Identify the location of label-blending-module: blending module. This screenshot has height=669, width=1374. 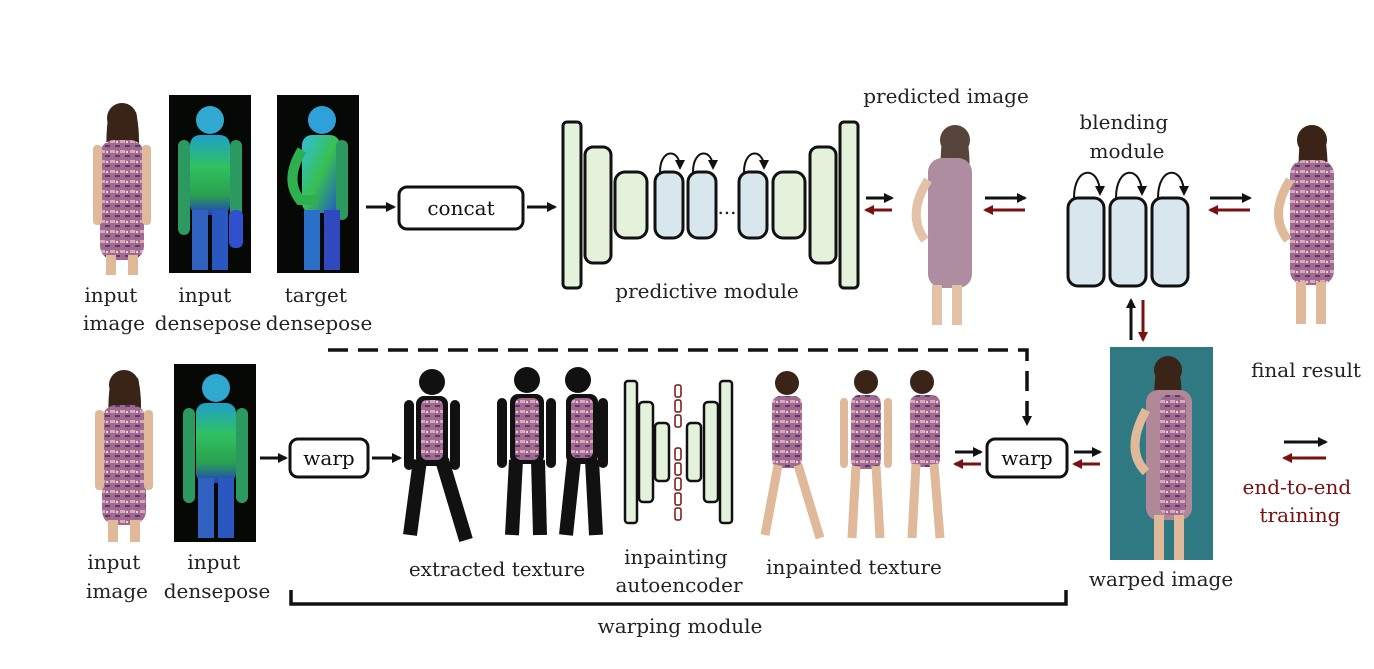
(1126, 136).